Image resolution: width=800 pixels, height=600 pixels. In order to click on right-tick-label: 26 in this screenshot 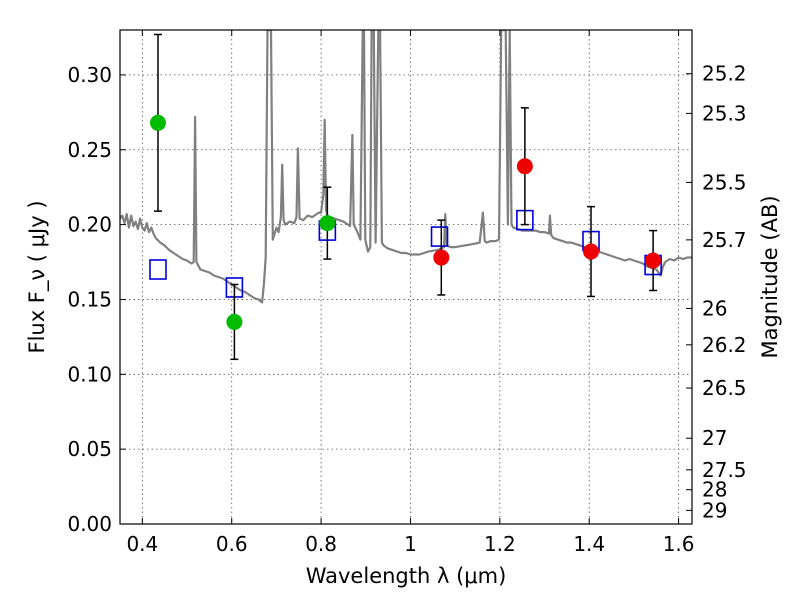, I will do `click(714, 308)`.